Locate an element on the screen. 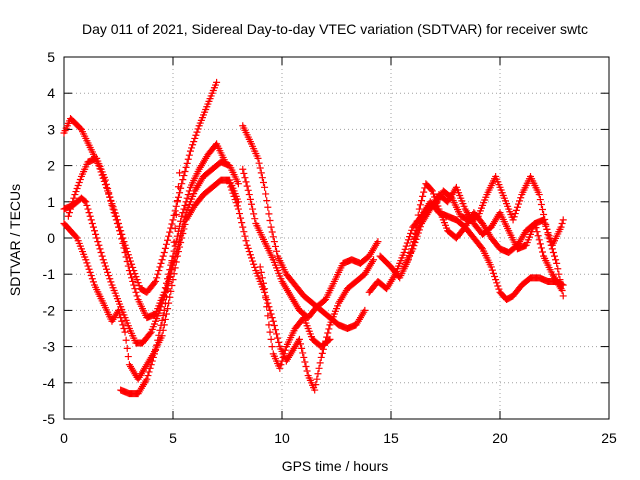 This screenshot has width=640, height=480. x-tick-label: 25 is located at coordinates (609, 438).